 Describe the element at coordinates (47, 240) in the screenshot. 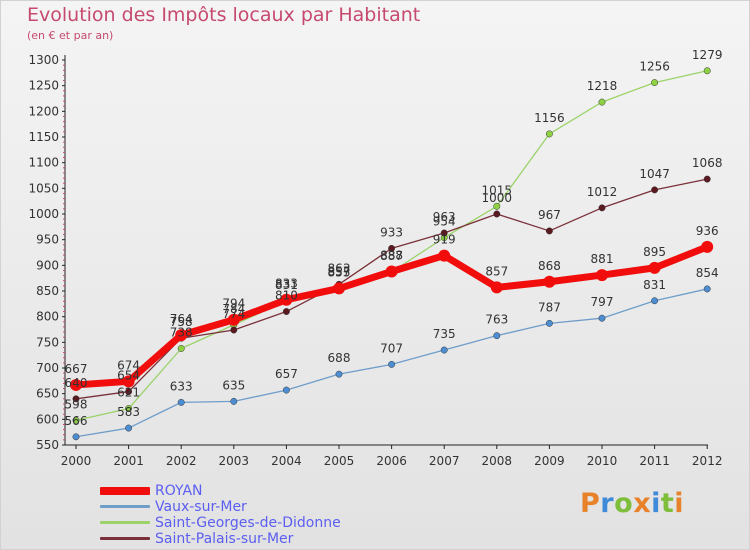

I see `y-tick-label: 950` at that location.